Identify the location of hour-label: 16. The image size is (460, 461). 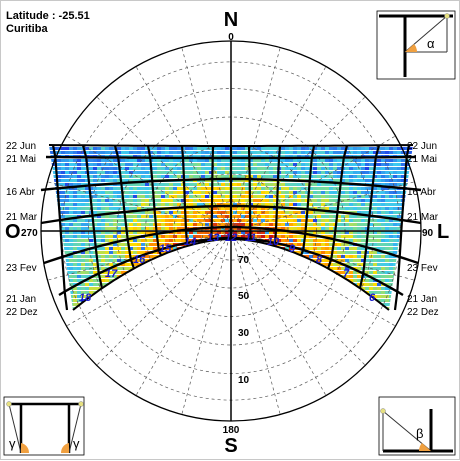
(139, 260).